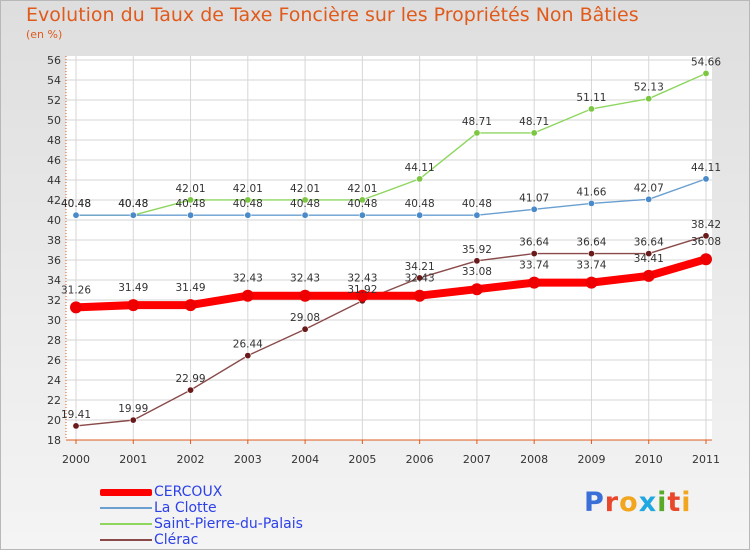  What do you see at coordinates (477, 272) in the screenshot?
I see `data-label-cercoux: 33.08` at bounding box center [477, 272].